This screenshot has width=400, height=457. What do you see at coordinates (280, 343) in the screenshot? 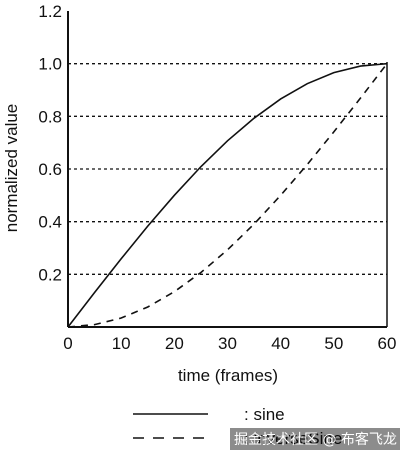
I see `x-tick-label: 40` at bounding box center [280, 343].